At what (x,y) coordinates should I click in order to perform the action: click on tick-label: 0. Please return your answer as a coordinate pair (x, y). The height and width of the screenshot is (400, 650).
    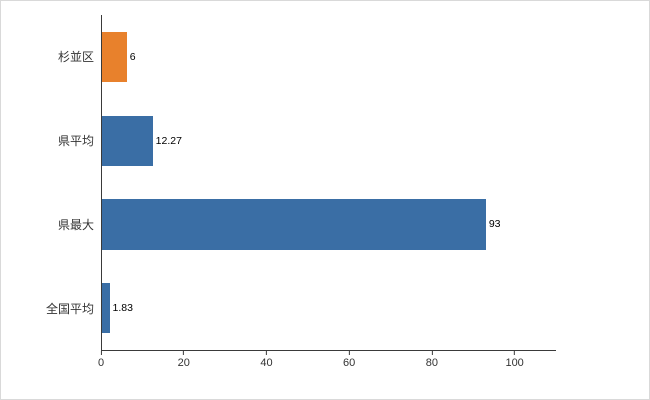
    Looking at the image, I should click on (101, 363).